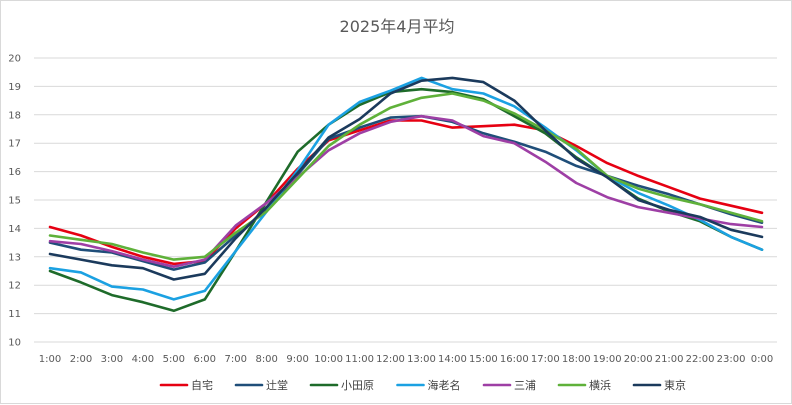  What do you see at coordinates (576, 359) in the screenshot?
I see `x-tick-label: 18:00` at bounding box center [576, 359].